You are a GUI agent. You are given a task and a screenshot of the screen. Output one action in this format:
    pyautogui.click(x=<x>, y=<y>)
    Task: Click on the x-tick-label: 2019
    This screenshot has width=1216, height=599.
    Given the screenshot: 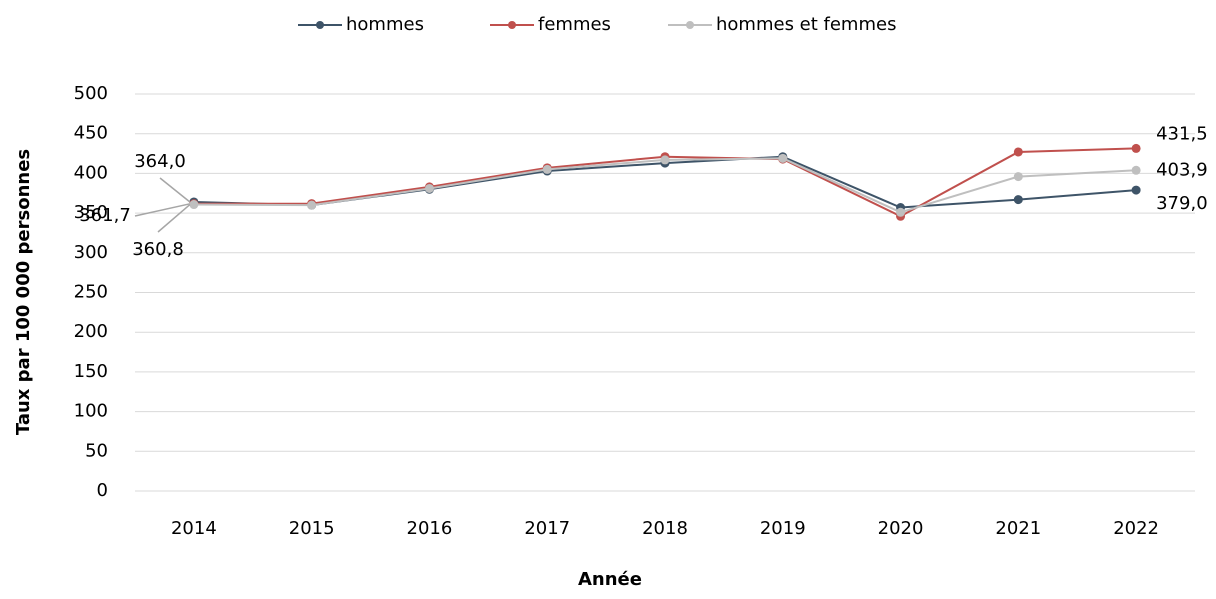 What is the action you would take?
    pyautogui.click(x=783, y=528)
    